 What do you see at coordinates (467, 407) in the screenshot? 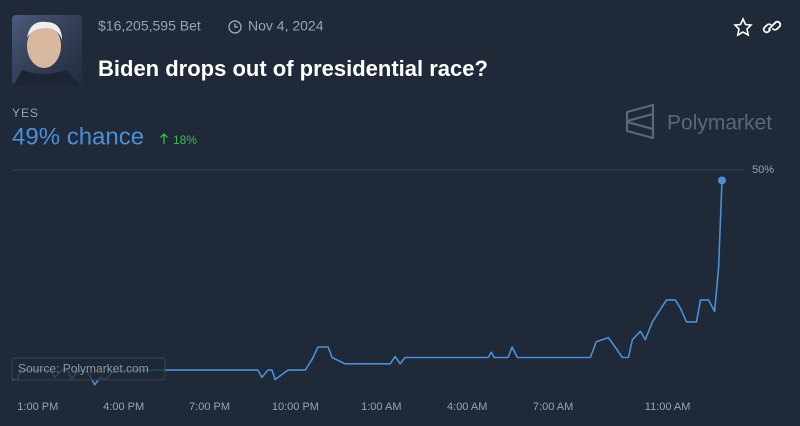
I see `x-tick-label: 4:00 AM` at bounding box center [467, 407].